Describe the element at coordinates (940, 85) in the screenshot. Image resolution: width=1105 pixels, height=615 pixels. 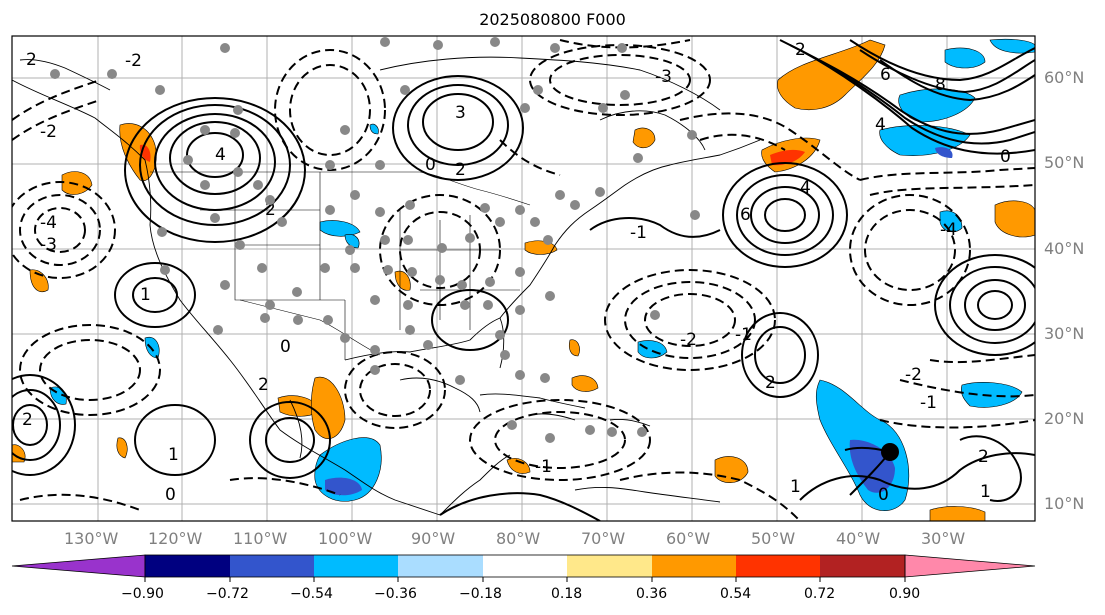
I see `contour-label: 8` at that location.